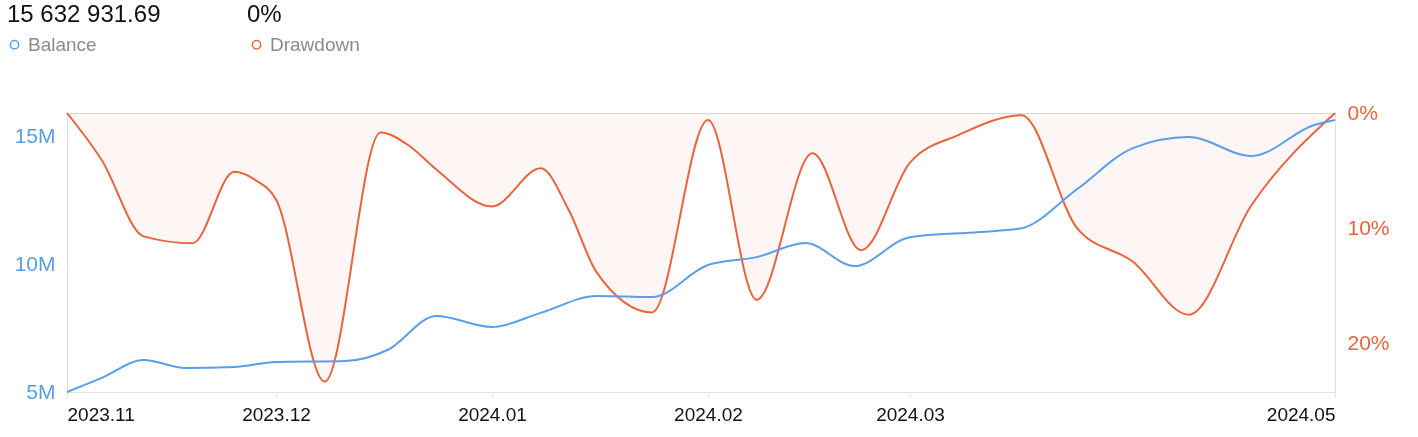 This screenshot has width=1418, height=437. I want to click on x-tick-label: 2024.02, so click(708, 414).